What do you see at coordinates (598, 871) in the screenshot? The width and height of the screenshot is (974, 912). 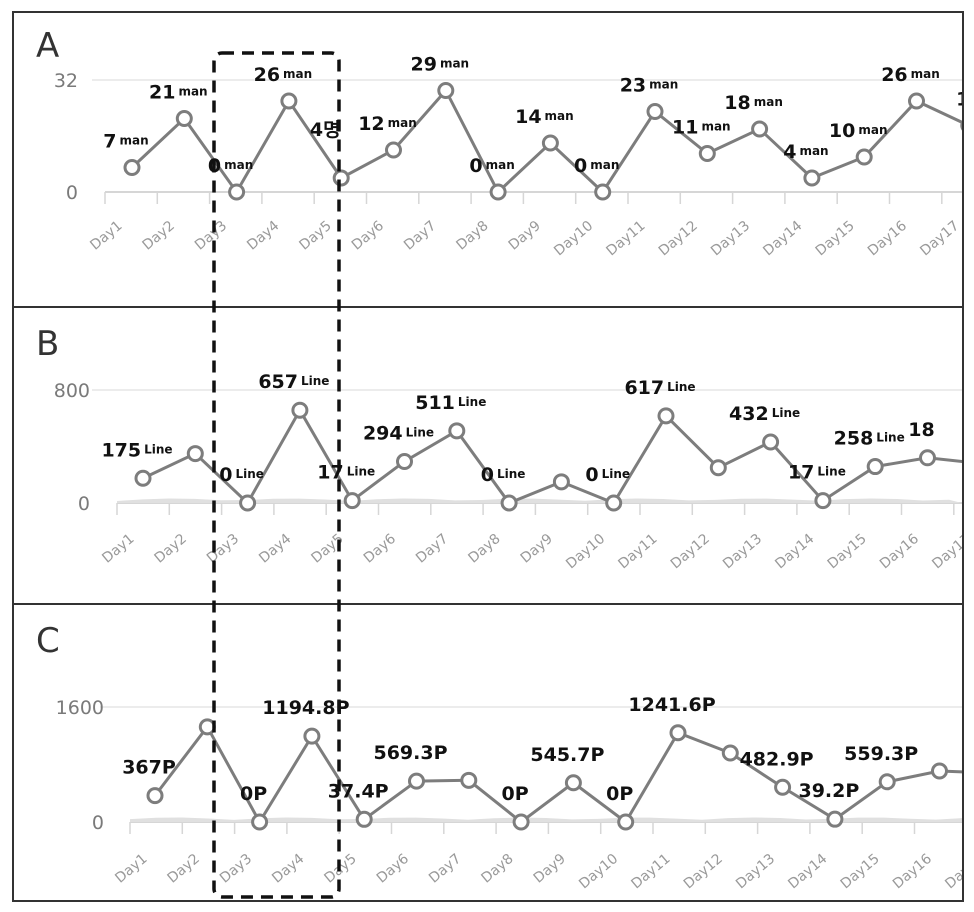 I see `x-tick-label: Day10` at bounding box center [598, 871].